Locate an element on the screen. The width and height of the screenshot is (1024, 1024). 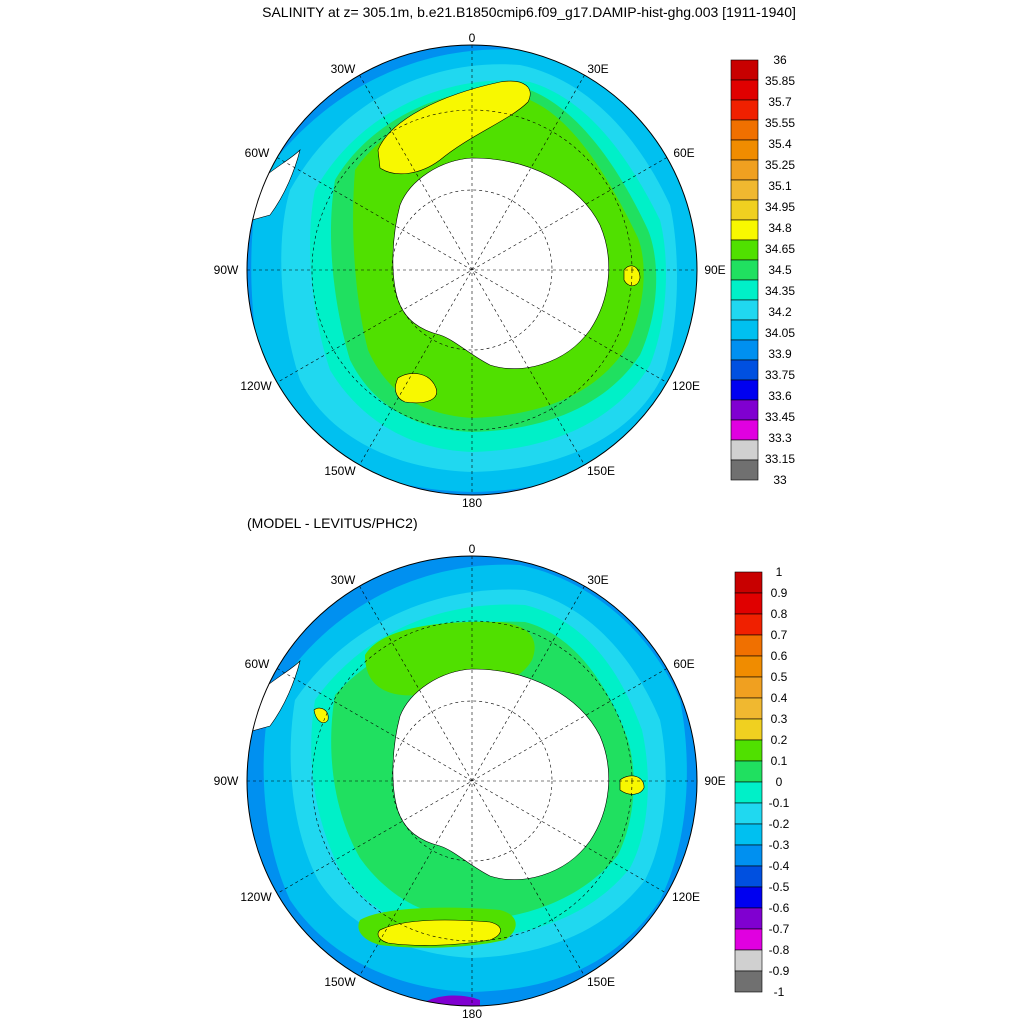
bottom-colorbar-label: -0.2 is located at coordinates (779, 824).